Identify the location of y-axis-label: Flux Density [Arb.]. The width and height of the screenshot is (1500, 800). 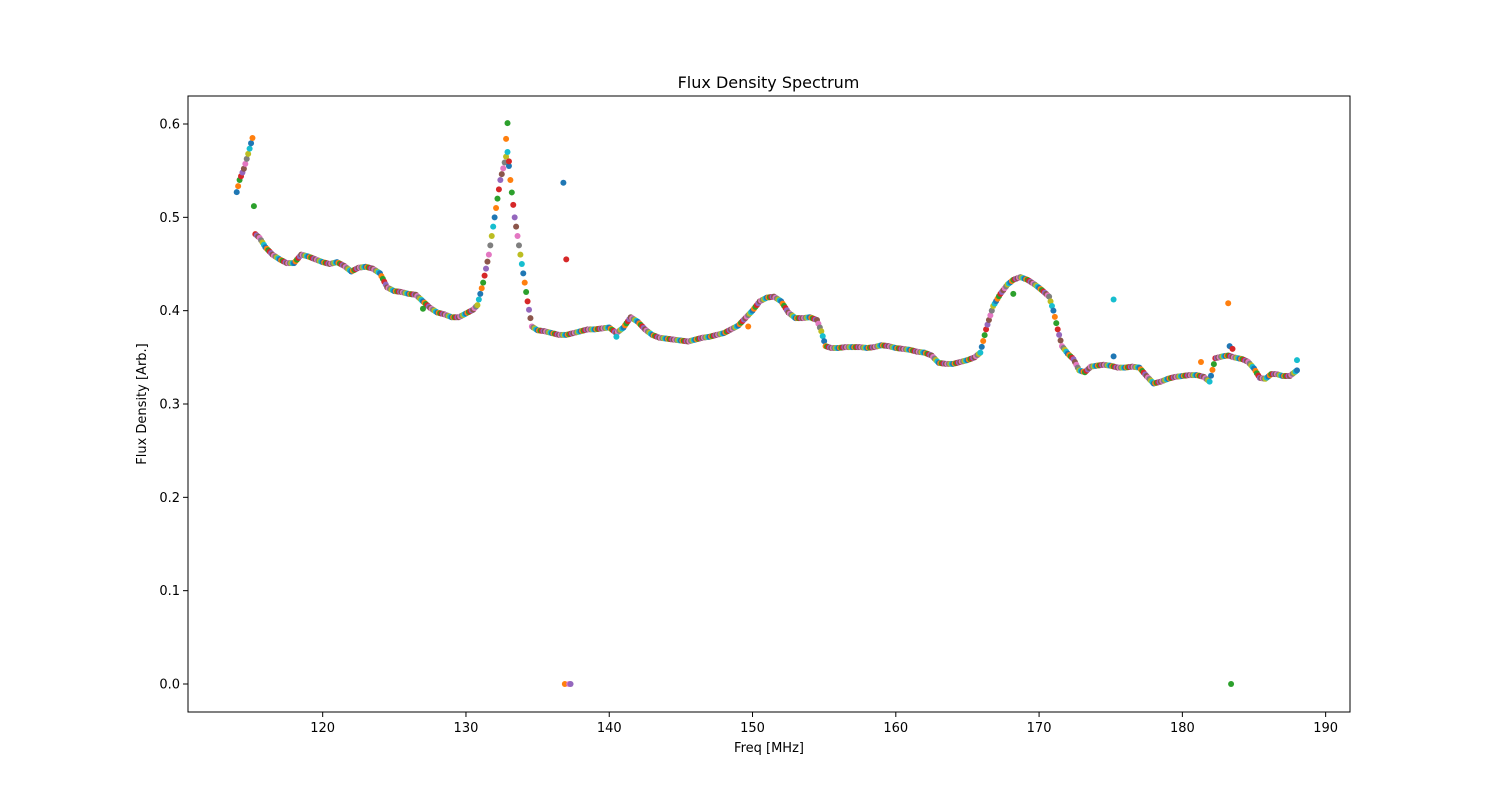
(142, 403).